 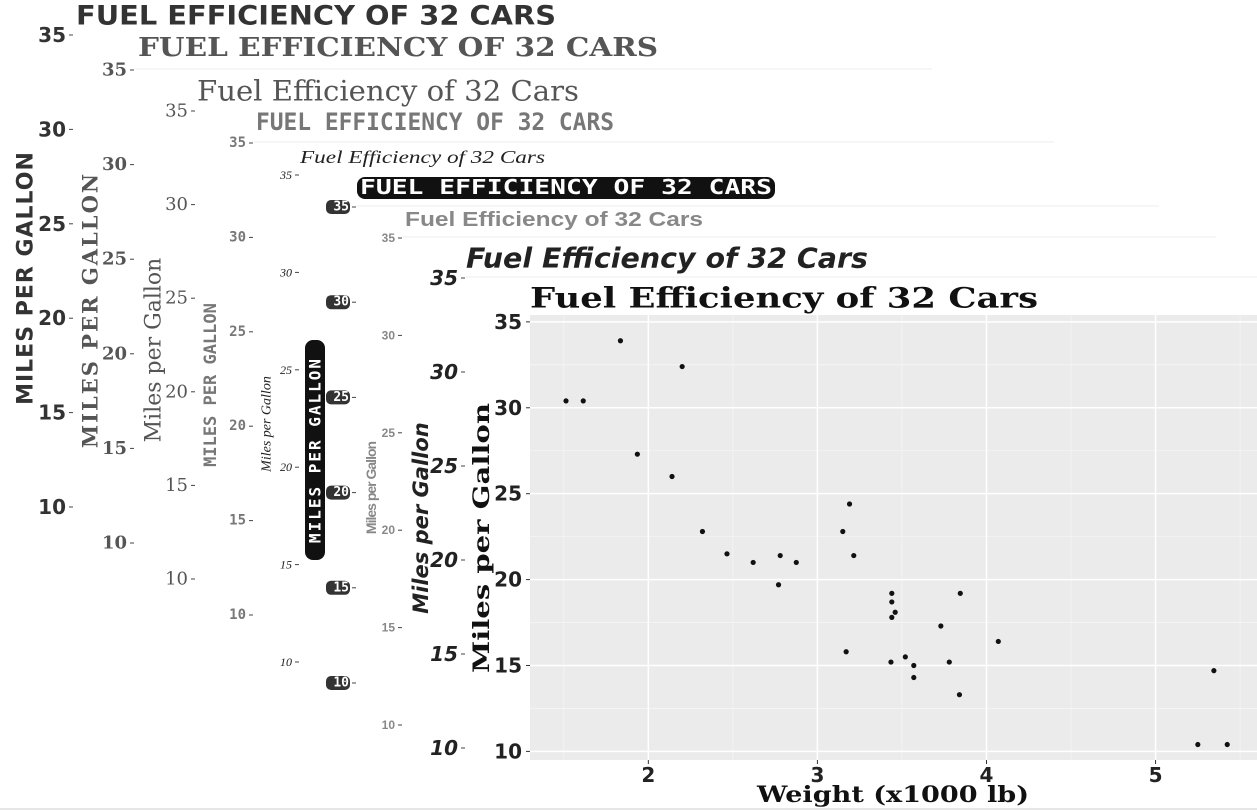 I want to click on y-label-pill, so click(x=315, y=450).